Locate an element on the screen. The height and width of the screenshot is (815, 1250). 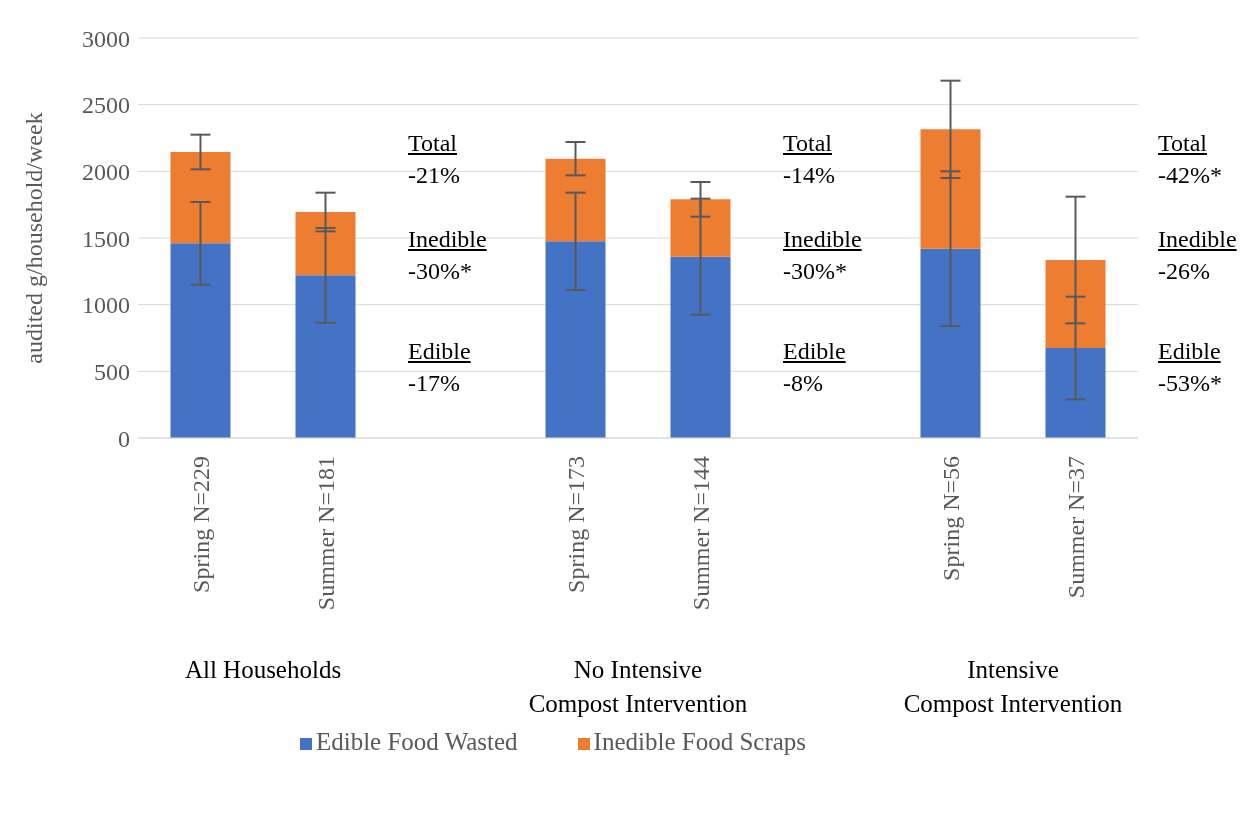
text: No Intensive Compost Intervention is located at coordinates (638, 687).